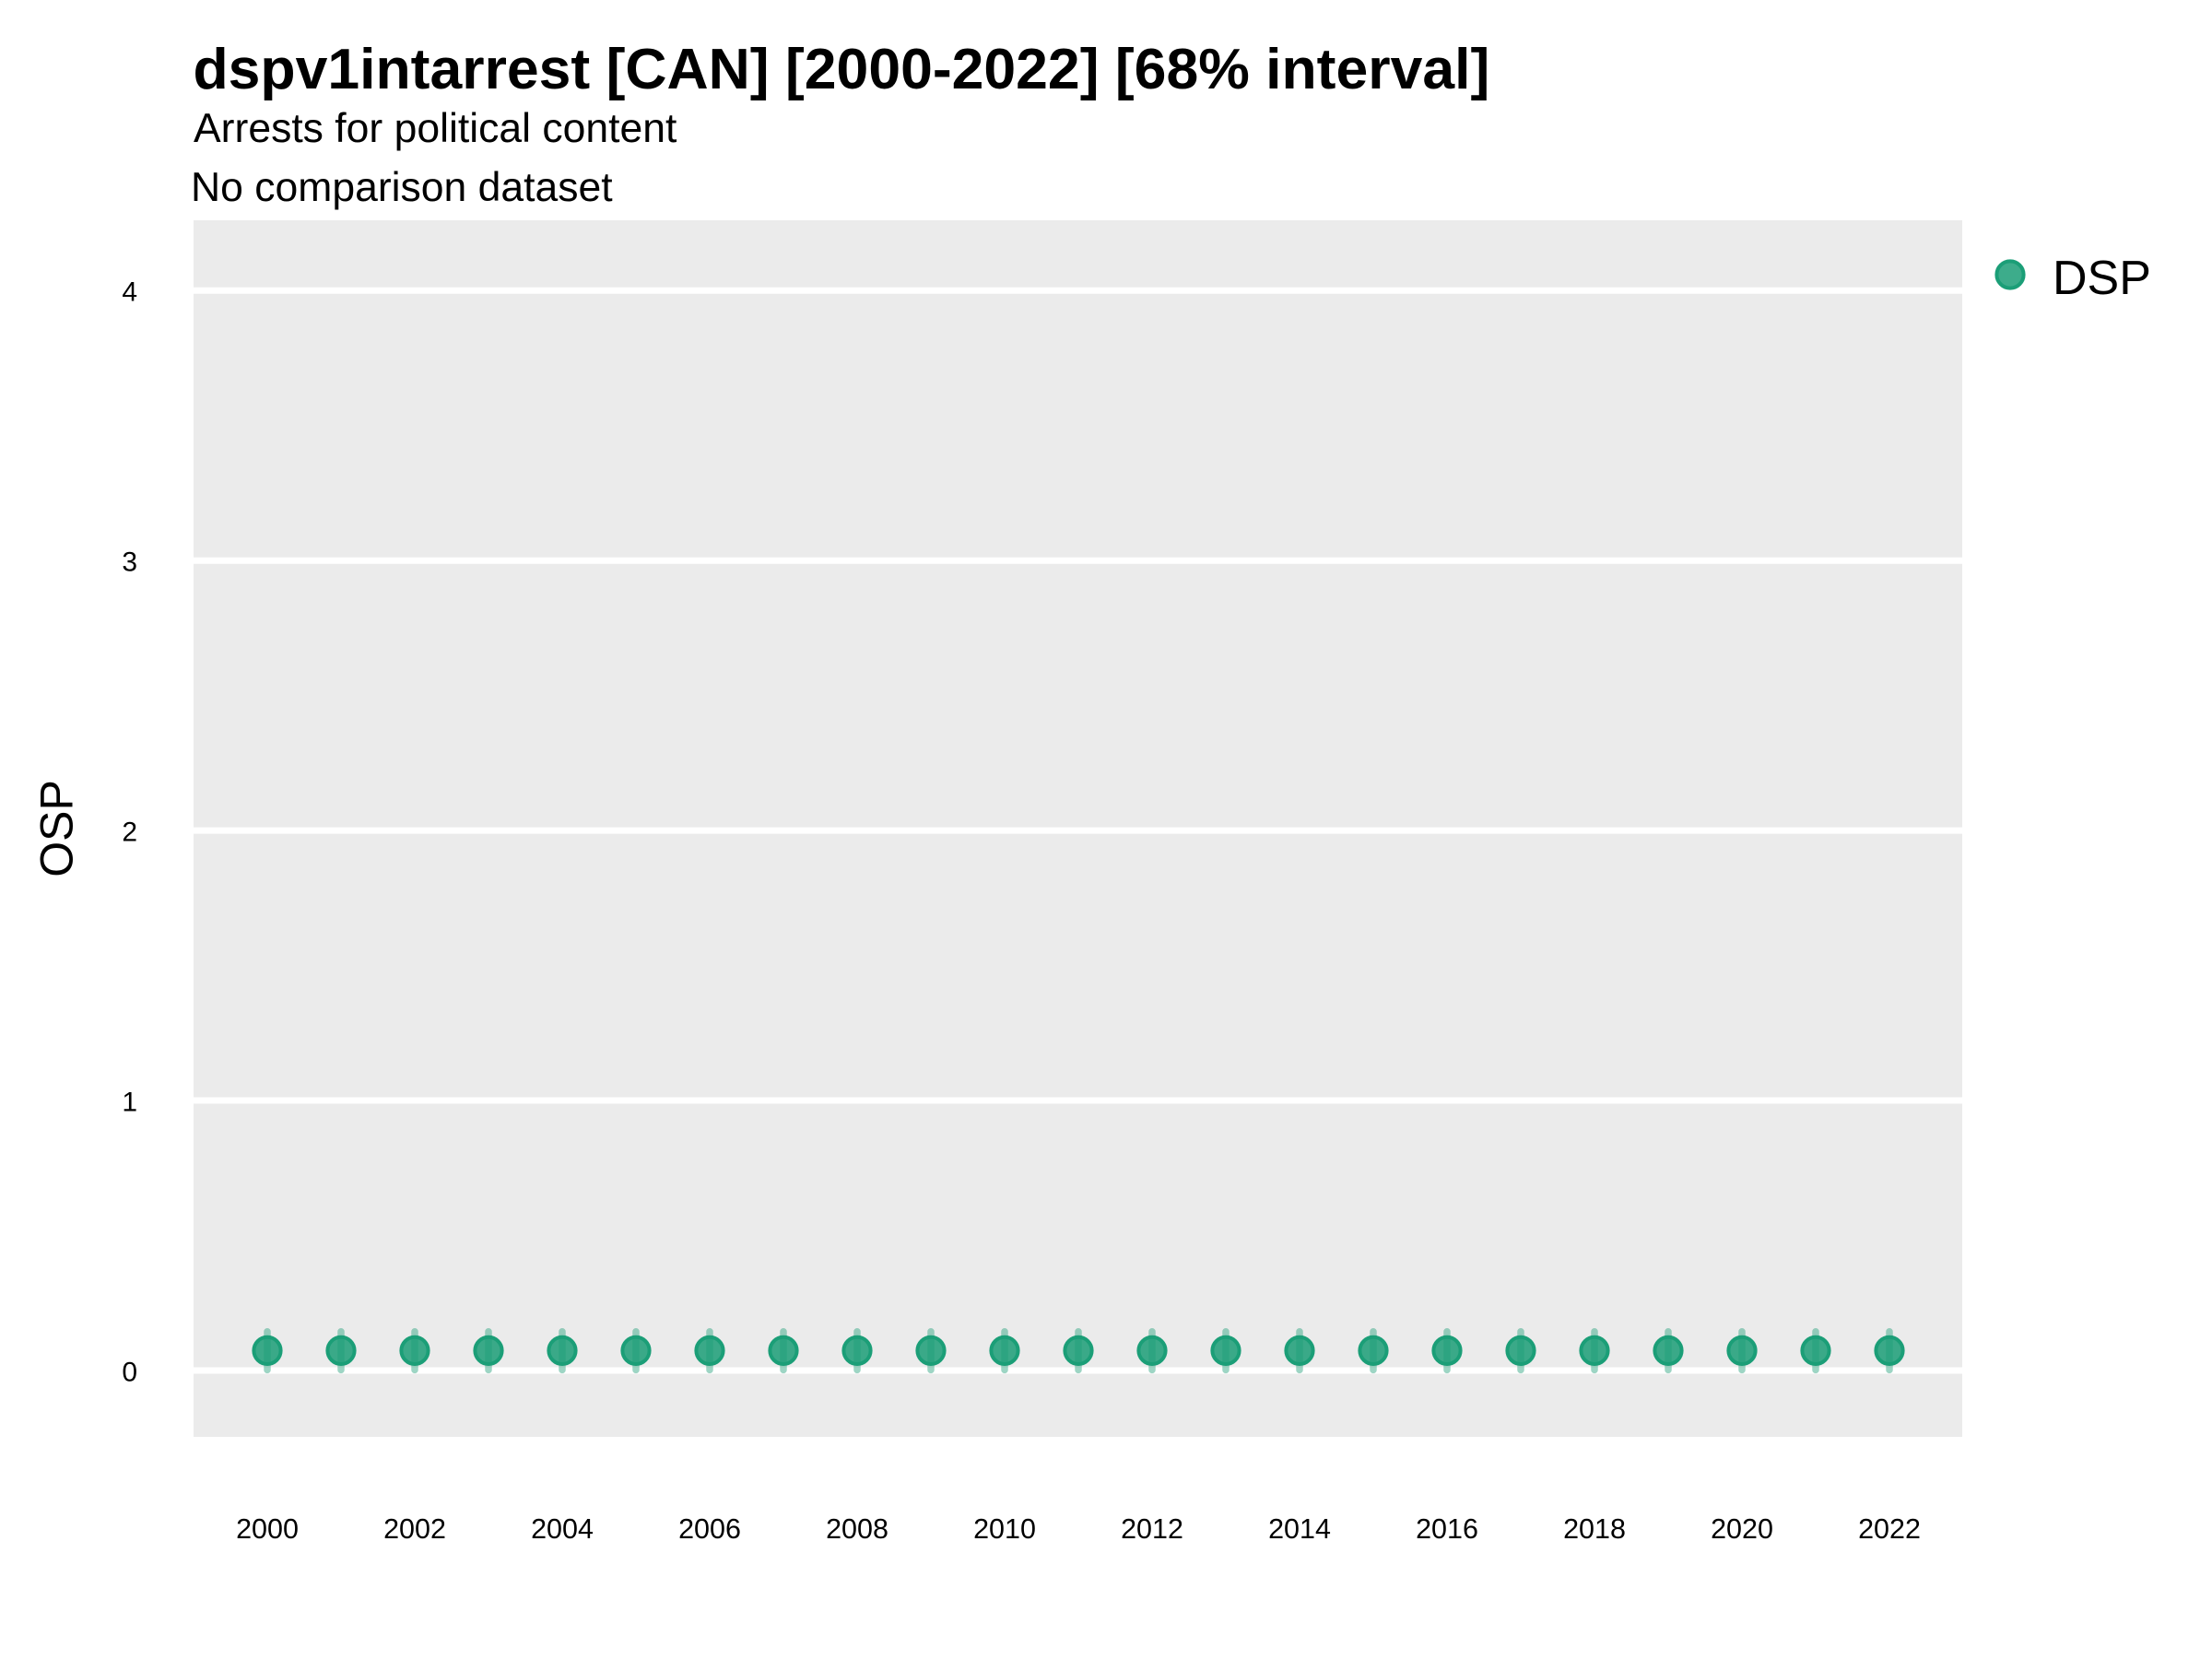 This screenshot has width=2212, height=1659. I want to click on svg-text: 2008, so click(857, 1529).